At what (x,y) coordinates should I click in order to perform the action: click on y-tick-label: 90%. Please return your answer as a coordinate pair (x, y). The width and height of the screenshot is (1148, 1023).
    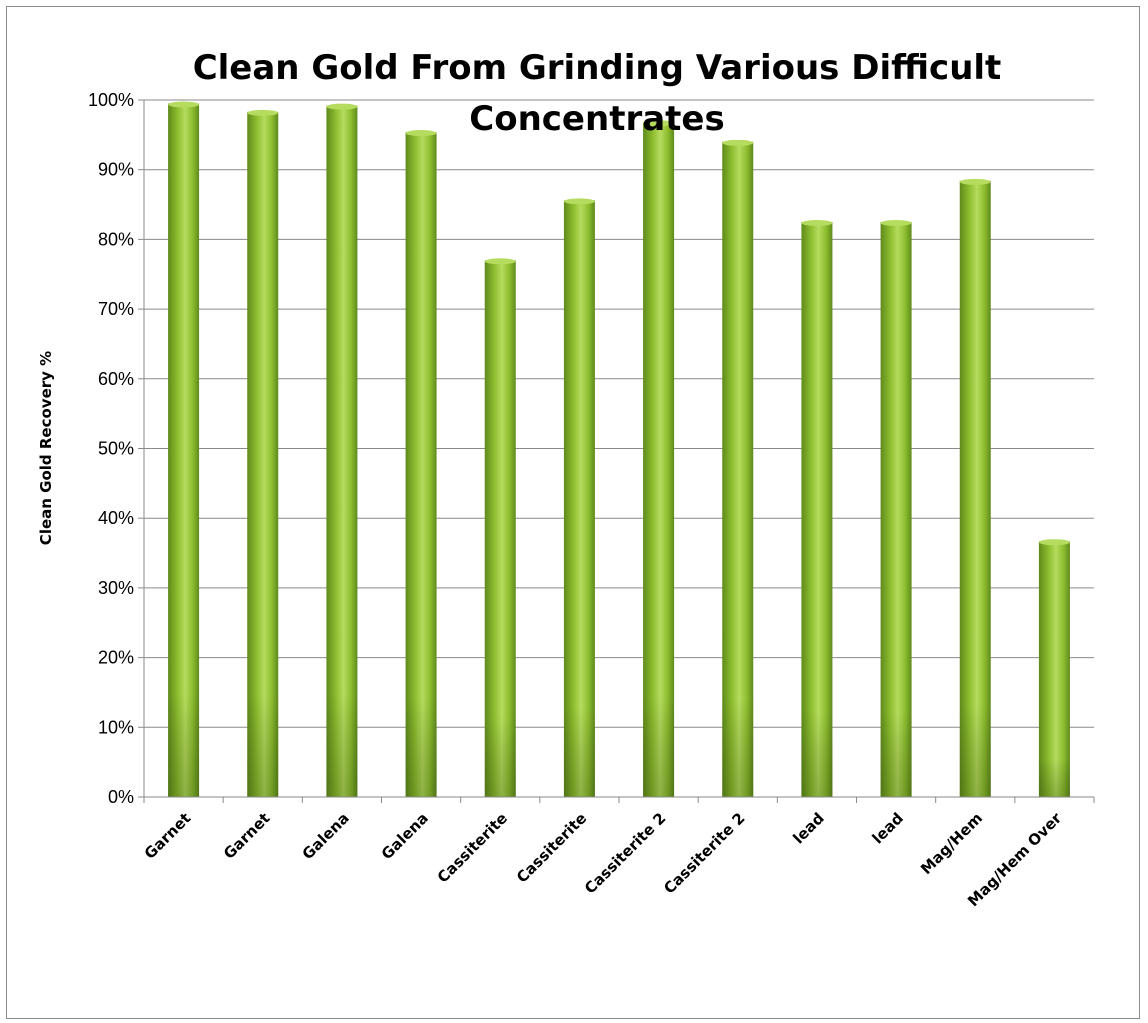
    Looking at the image, I should click on (116, 170).